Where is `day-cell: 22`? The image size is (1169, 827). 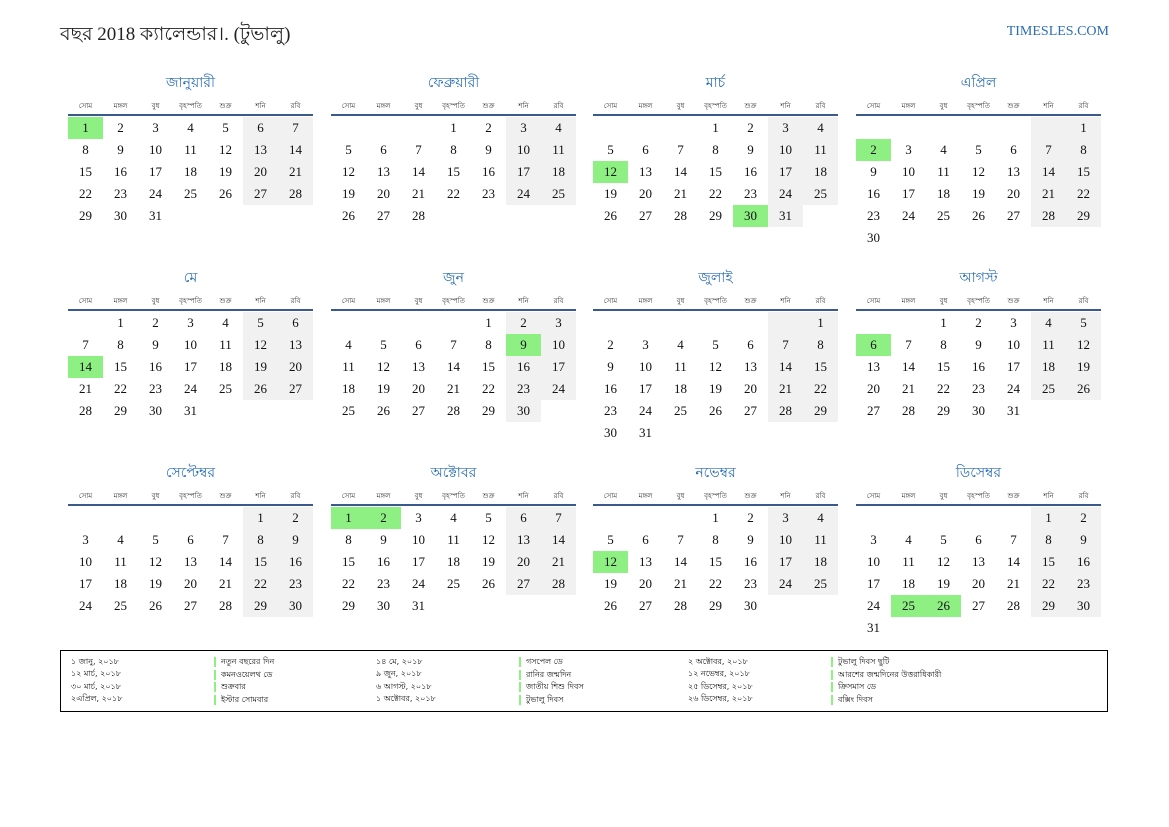
day-cell: 22 is located at coordinates (453, 193).